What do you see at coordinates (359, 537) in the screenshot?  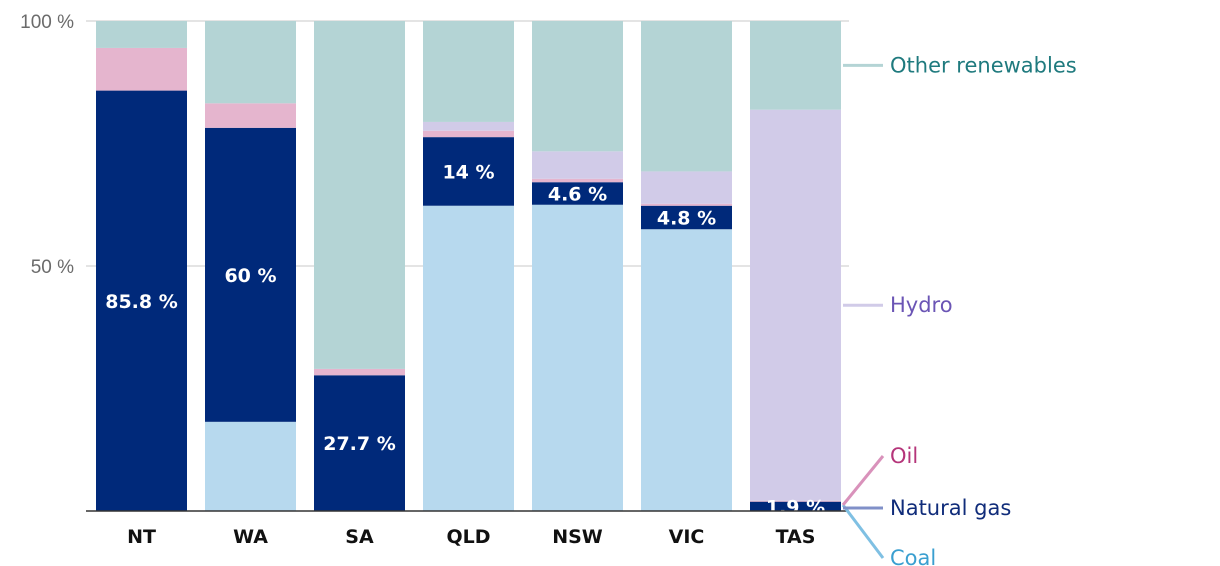 I see `x-tick-label: SA` at bounding box center [359, 537].